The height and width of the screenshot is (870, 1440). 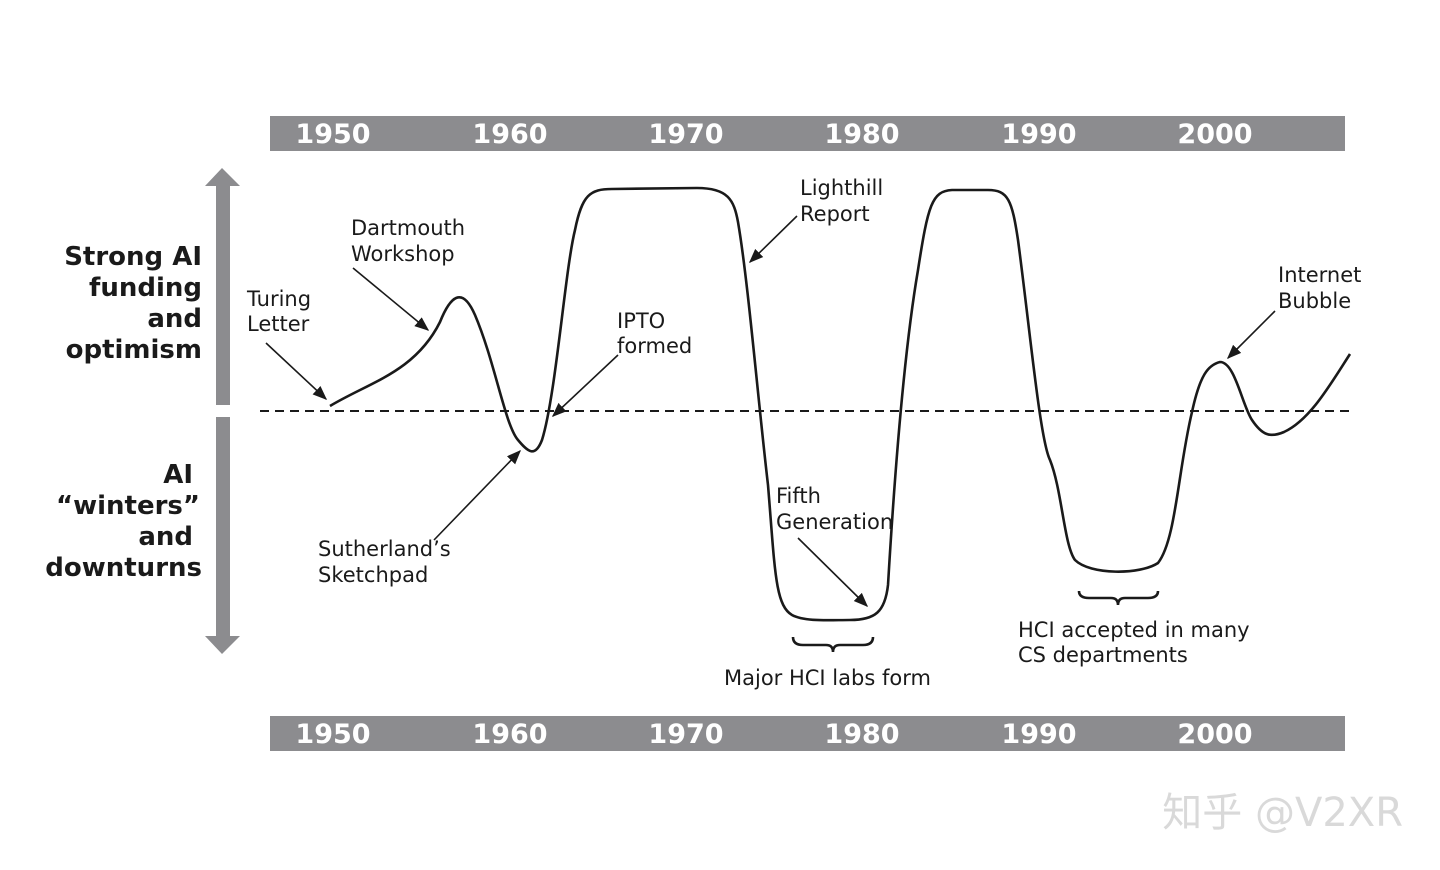 I want to click on ipto-formed-label: IPTO formed, so click(x=654, y=333).